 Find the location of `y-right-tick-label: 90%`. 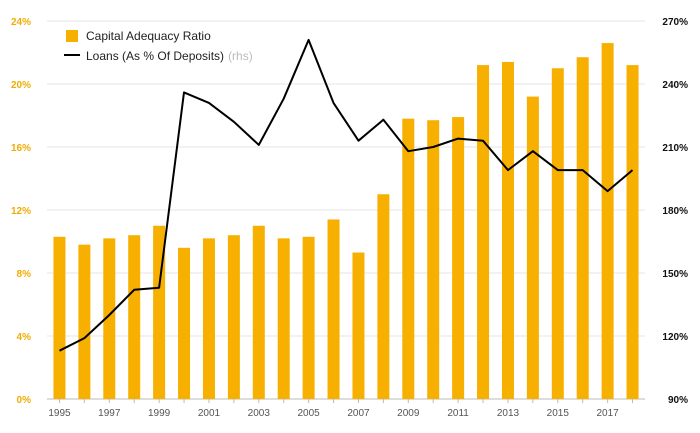

y-right-tick-label: 90% is located at coordinates (678, 400).